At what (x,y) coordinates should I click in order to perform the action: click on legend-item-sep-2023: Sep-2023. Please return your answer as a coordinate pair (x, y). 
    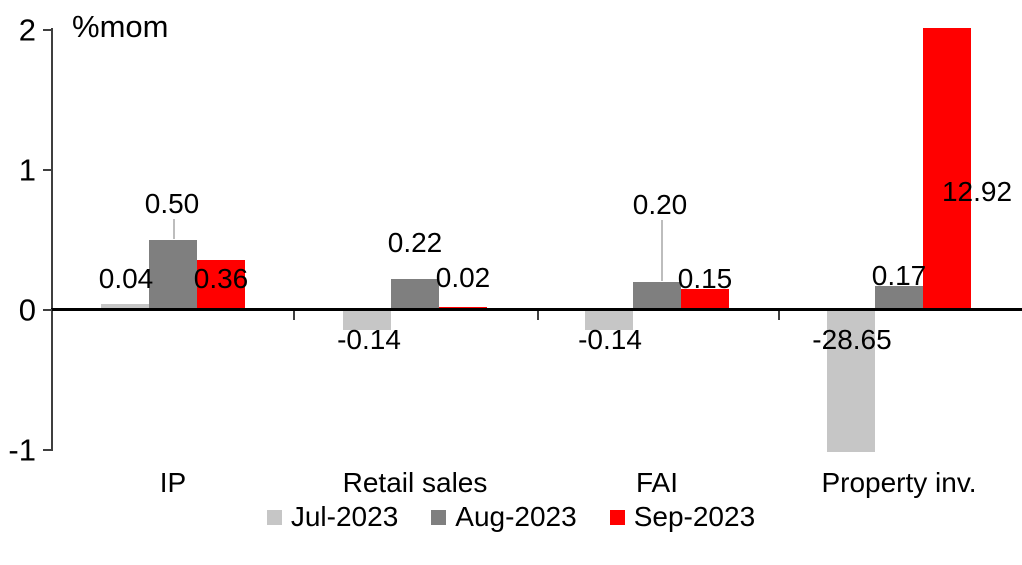
    Looking at the image, I should click on (682, 516).